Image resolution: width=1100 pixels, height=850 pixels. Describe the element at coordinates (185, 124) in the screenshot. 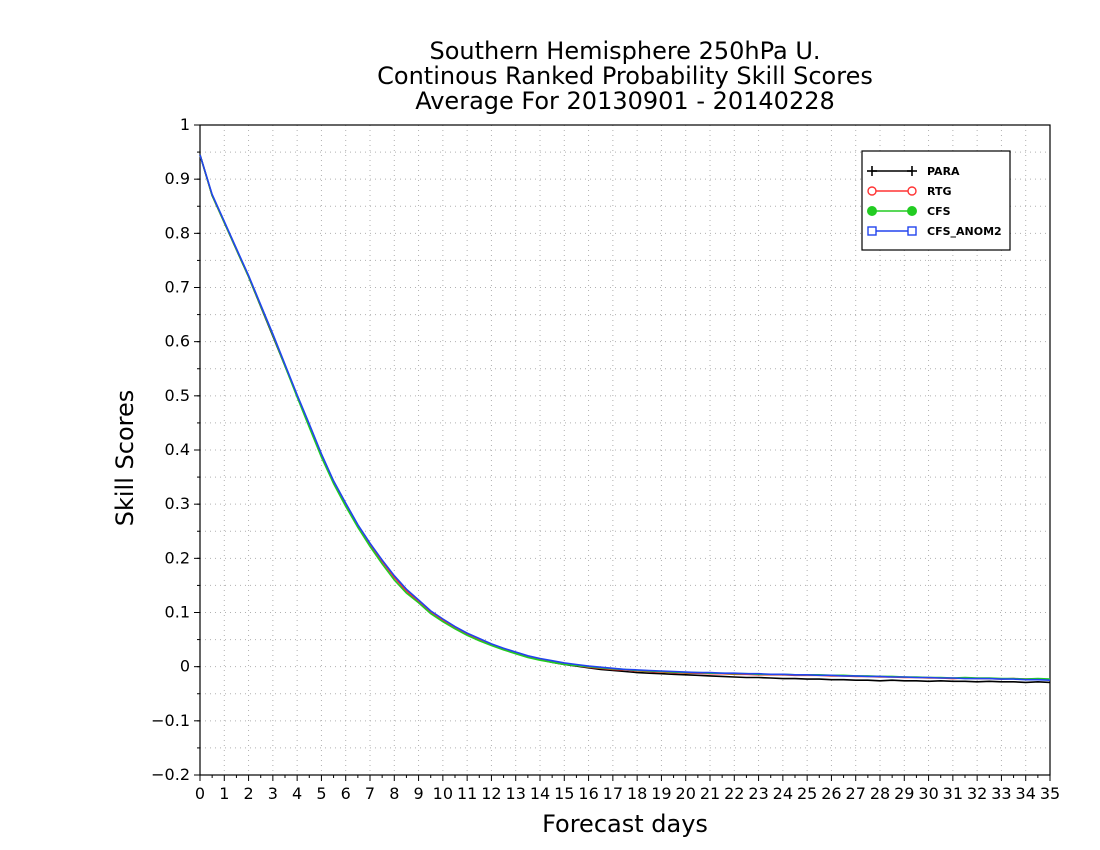

I see `y-tick-label: 1` at that location.